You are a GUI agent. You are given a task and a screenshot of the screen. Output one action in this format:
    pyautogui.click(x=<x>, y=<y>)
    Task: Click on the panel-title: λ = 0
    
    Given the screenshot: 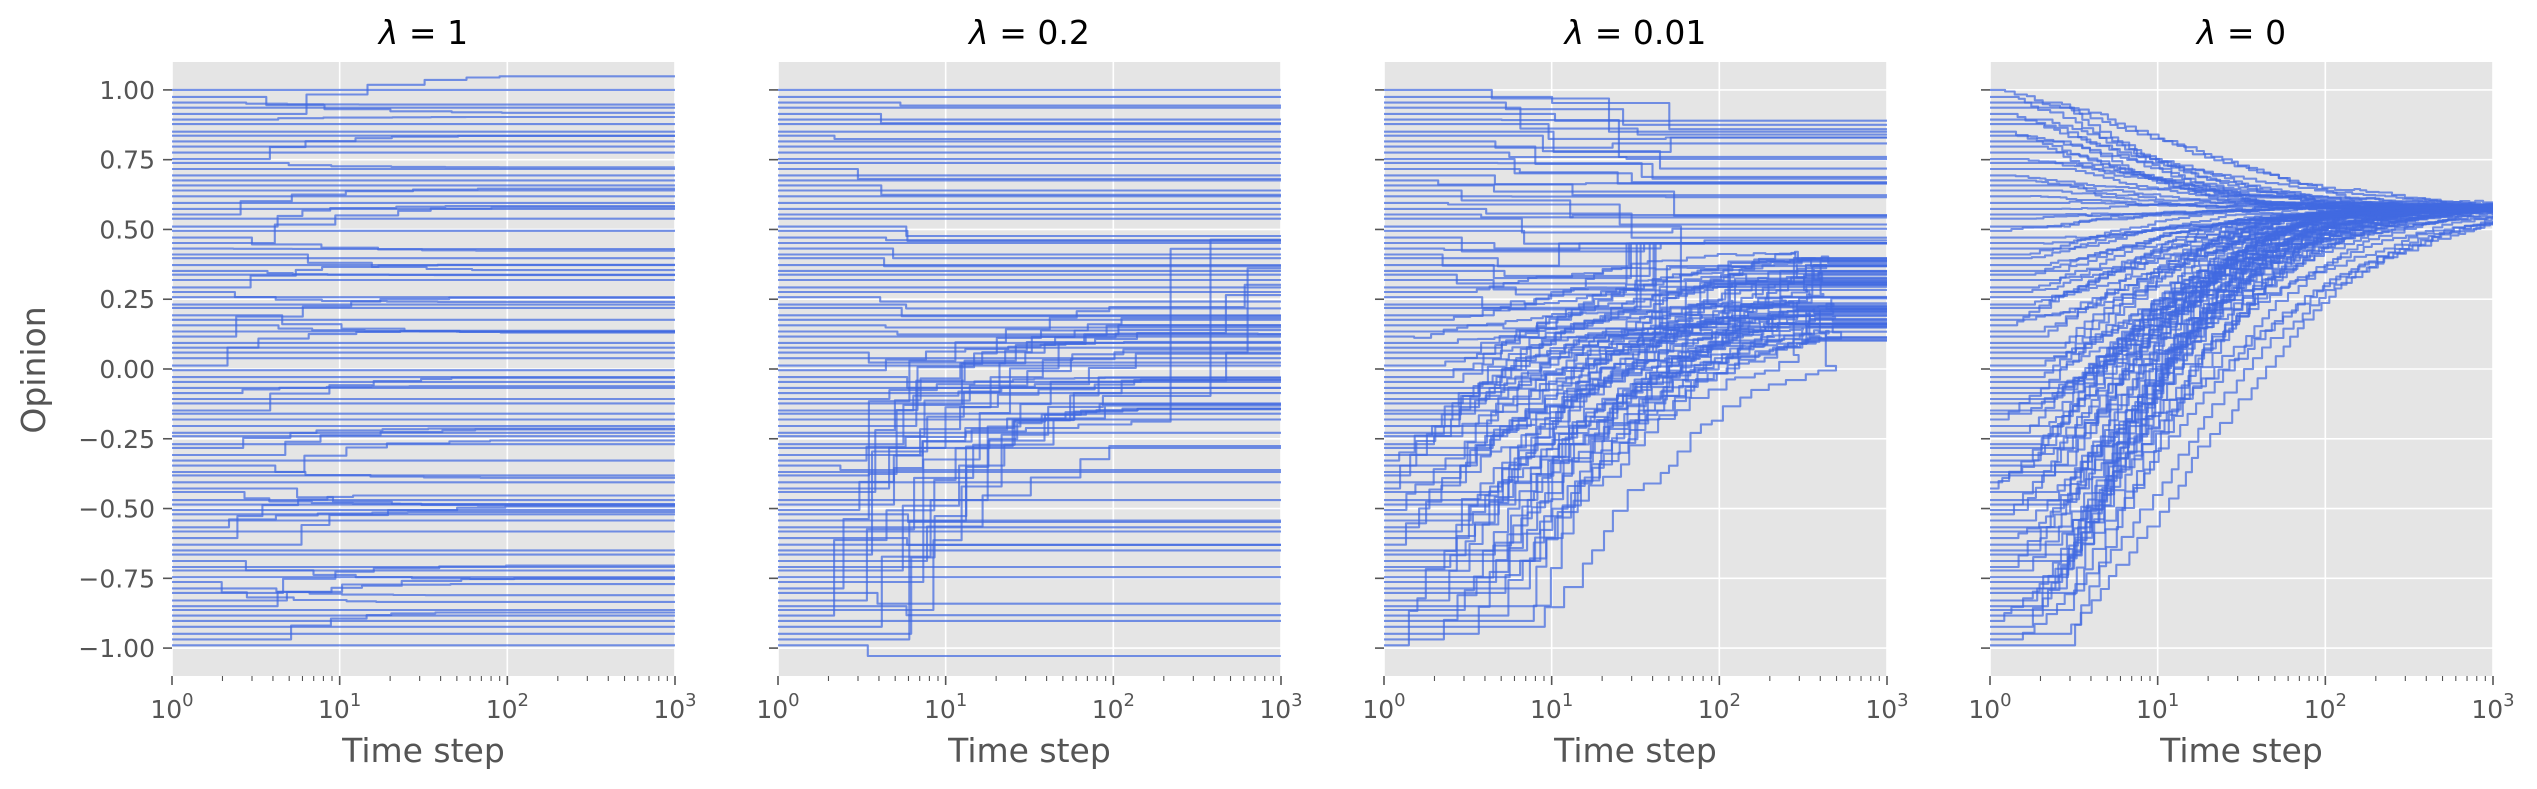 What is the action you would take?
    pyautogui.click(x=2240, y=32)
    